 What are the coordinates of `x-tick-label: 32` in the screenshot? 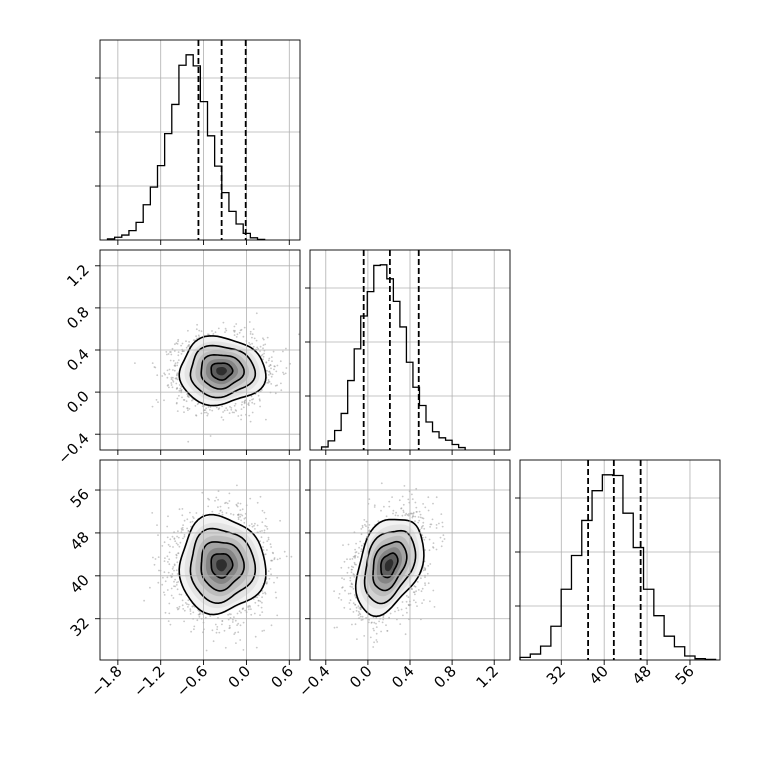 It's located at (556, 675).